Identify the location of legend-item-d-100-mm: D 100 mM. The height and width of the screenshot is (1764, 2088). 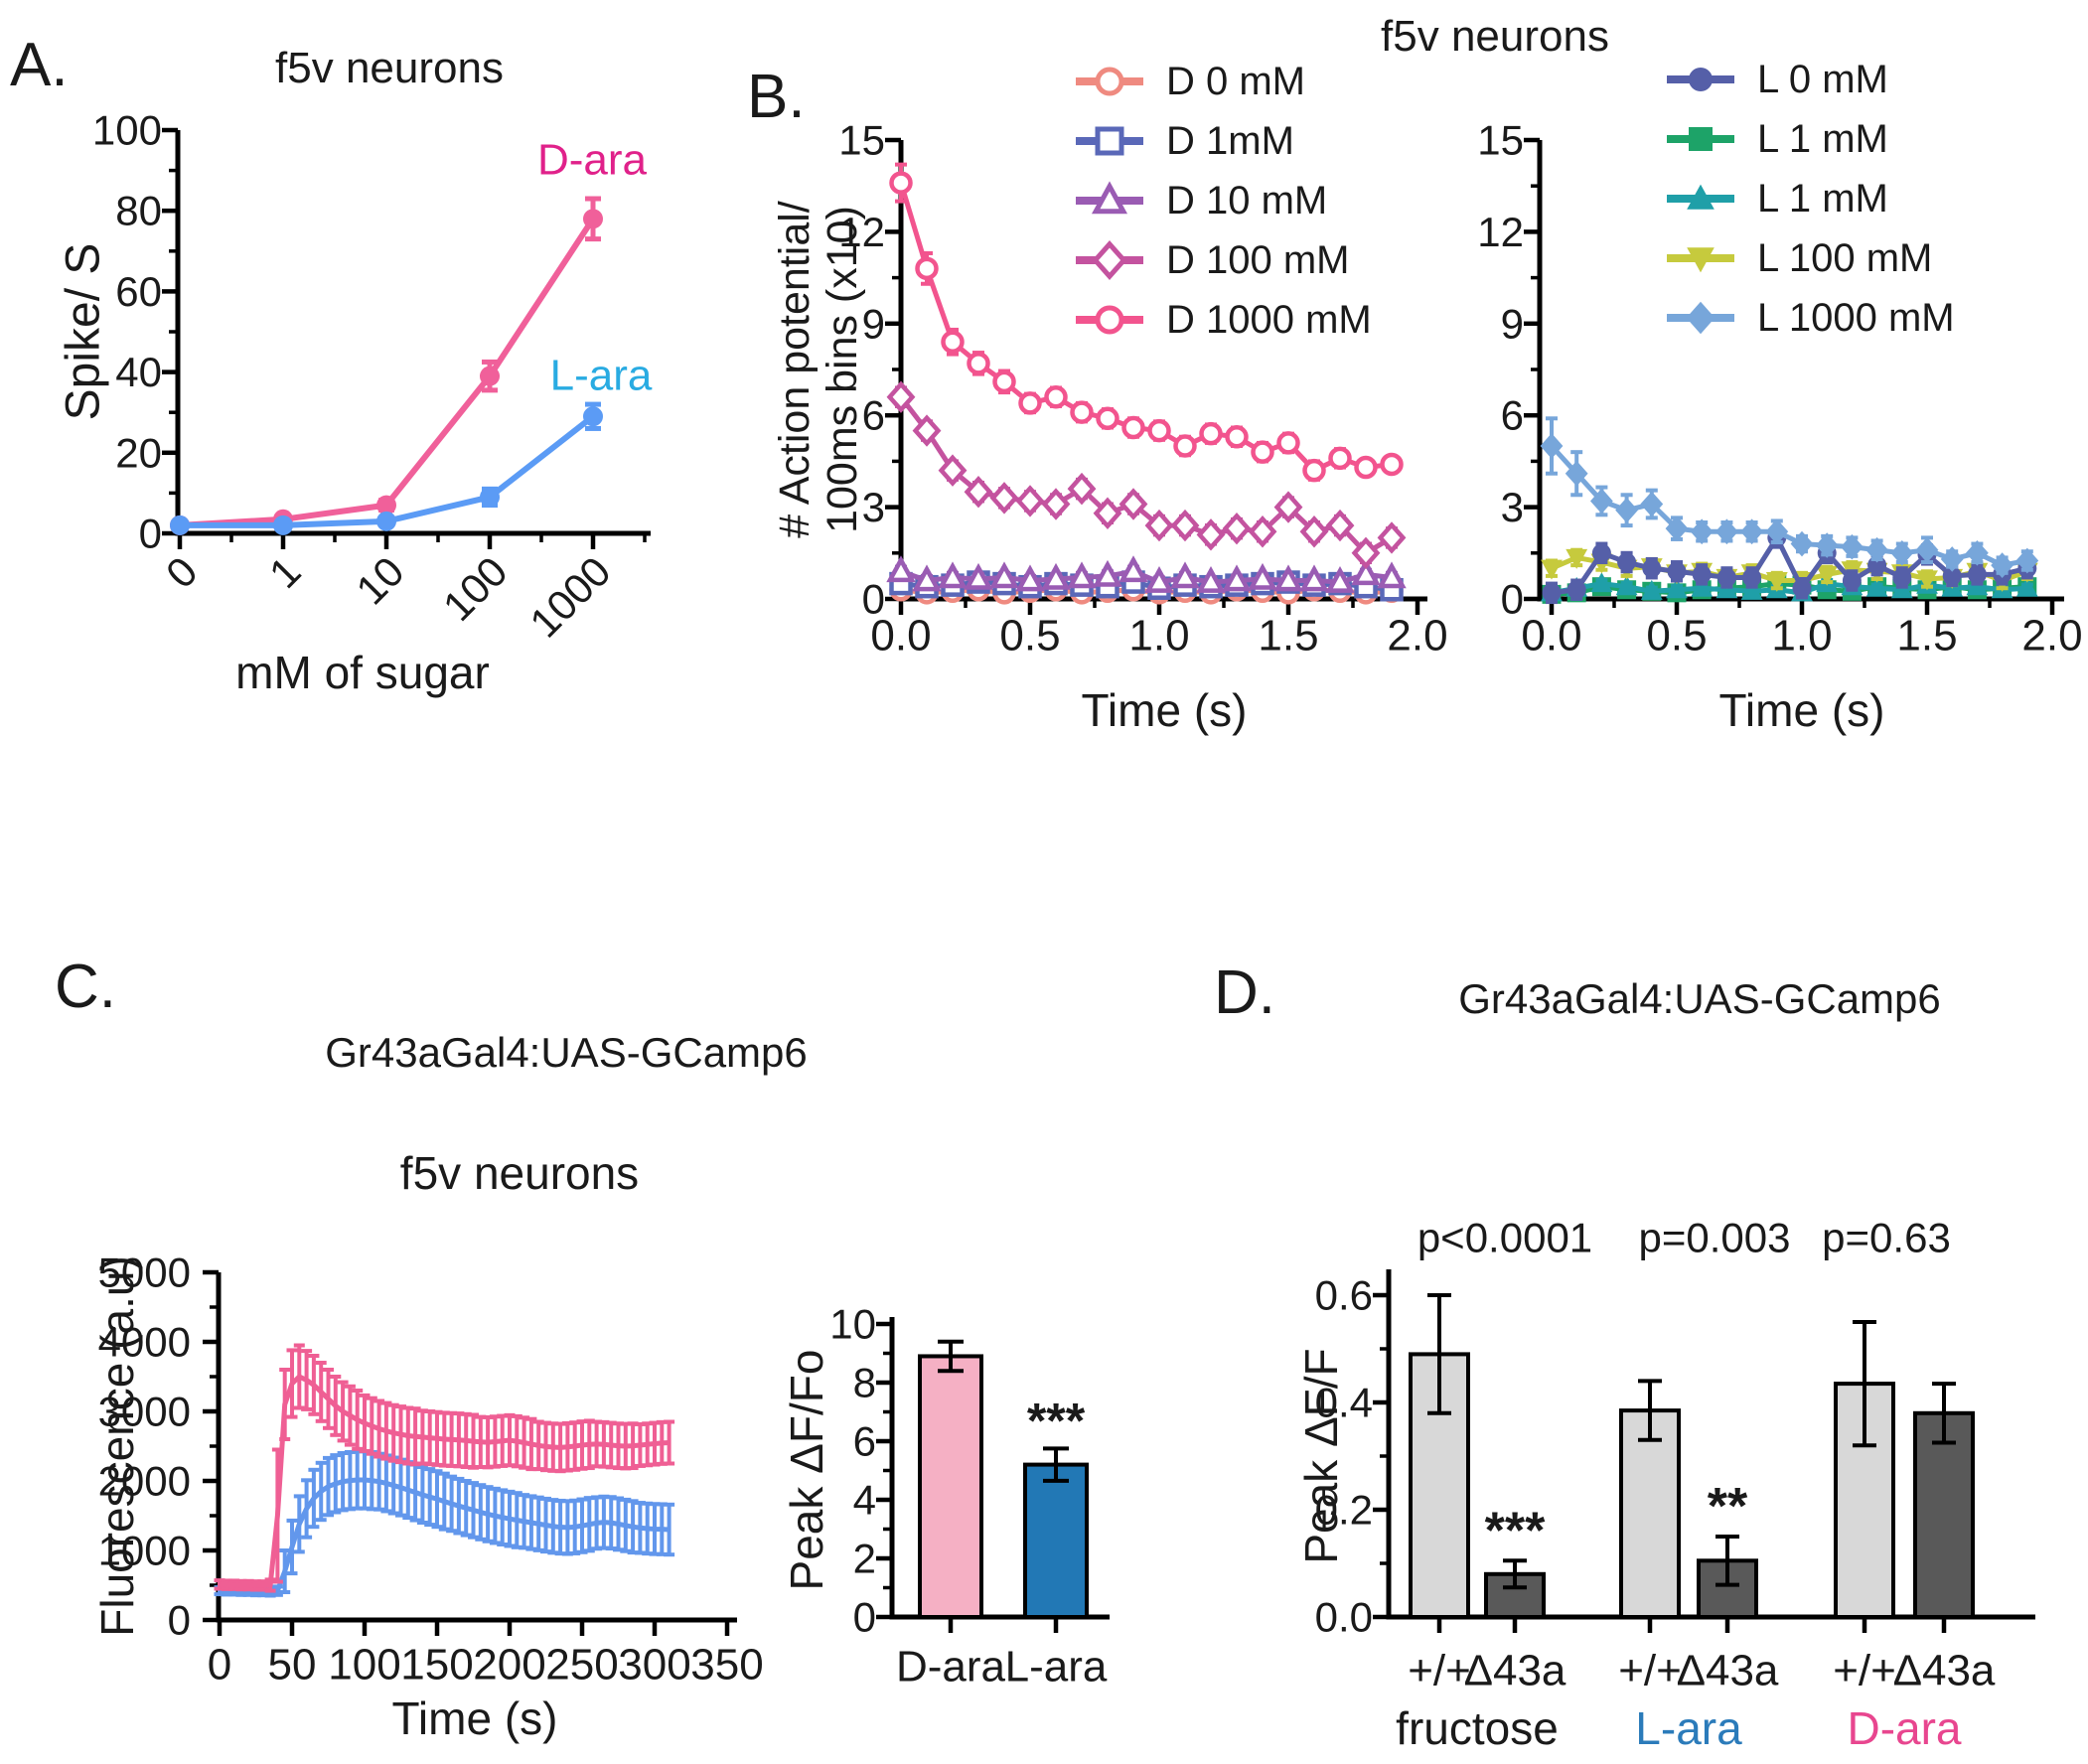
(1222, 260).